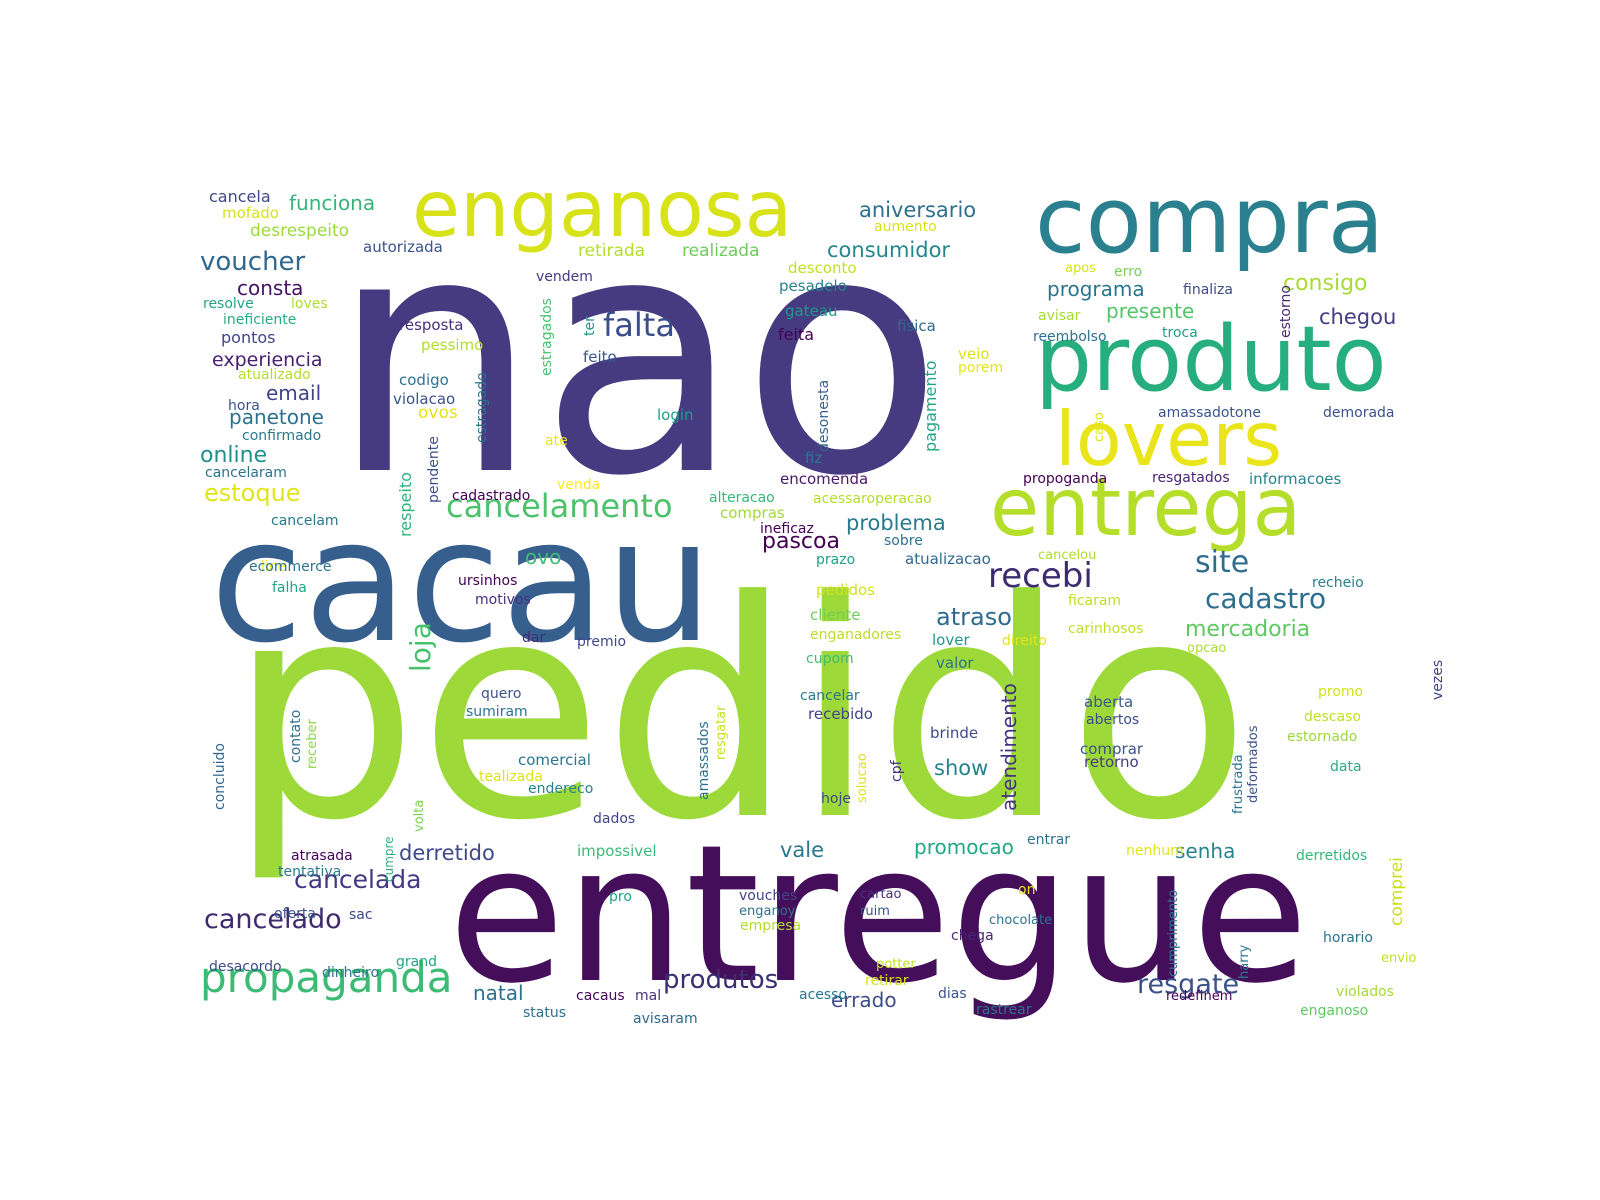 The image size is (1600, 1200). Describe the element at coordinates (491, 496) in the screenshot. I see `word-cadastrado: cadastrado` at that location.